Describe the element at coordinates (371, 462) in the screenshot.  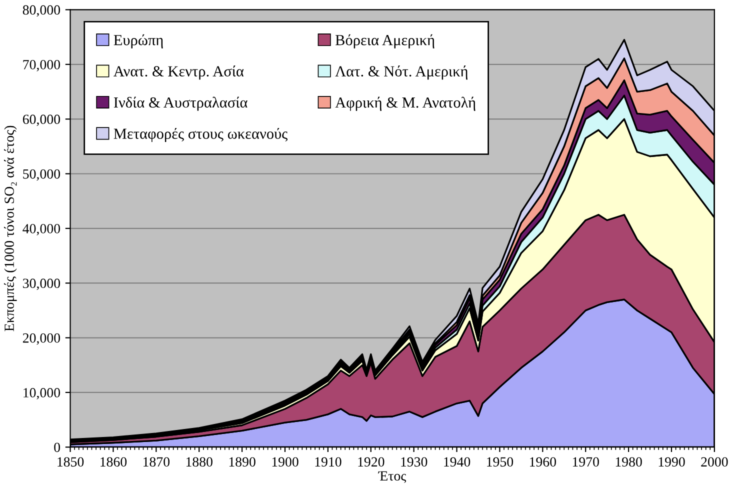
I see `x-tick-label: 1920` at that location.